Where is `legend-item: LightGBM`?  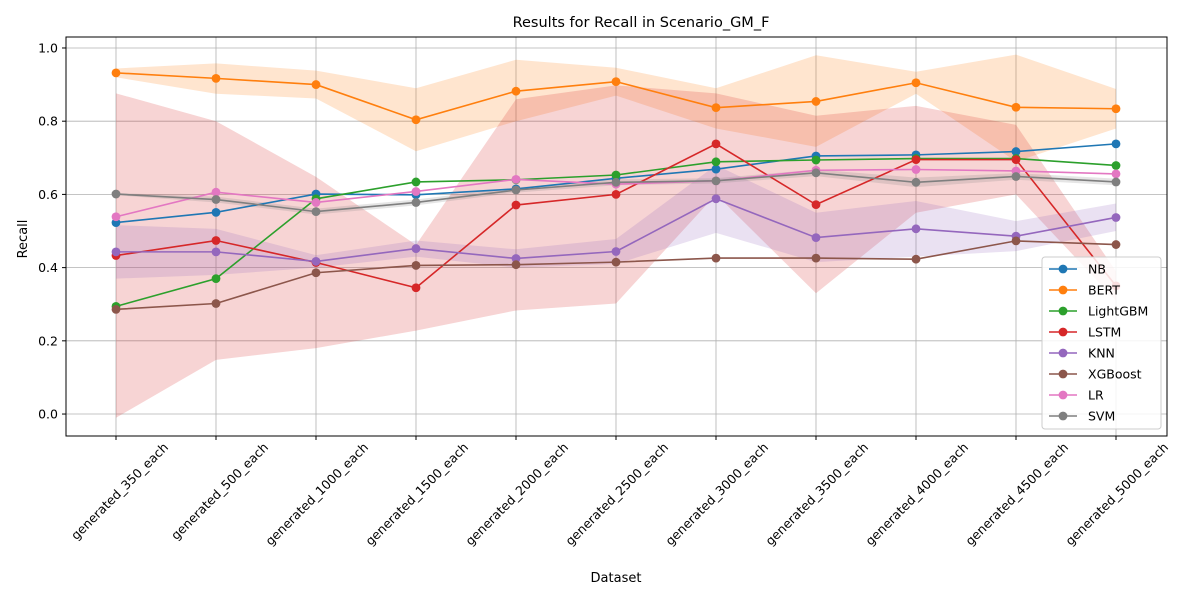
legend-item: LightGBM is located at coordinates (1098, 311).